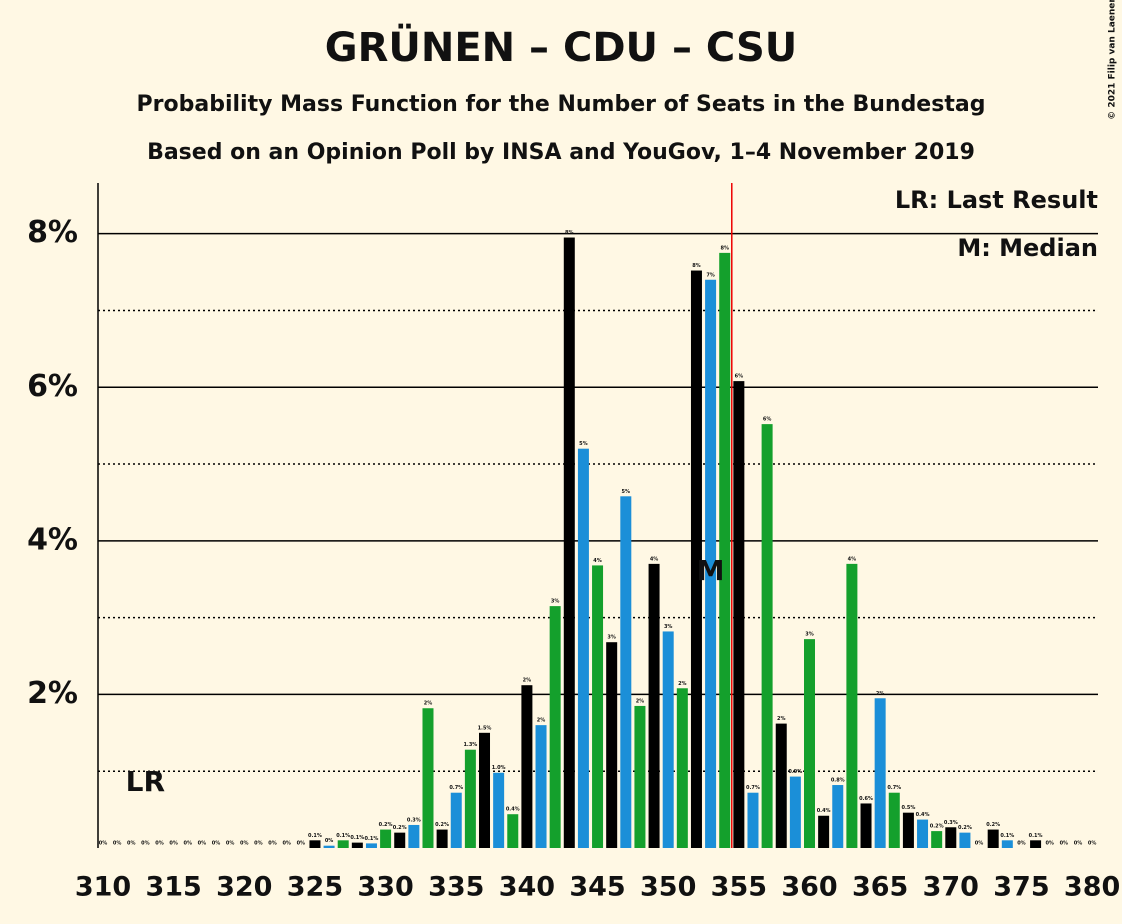  I want to click on legend-entry: M: Median, so click(1027, 248).